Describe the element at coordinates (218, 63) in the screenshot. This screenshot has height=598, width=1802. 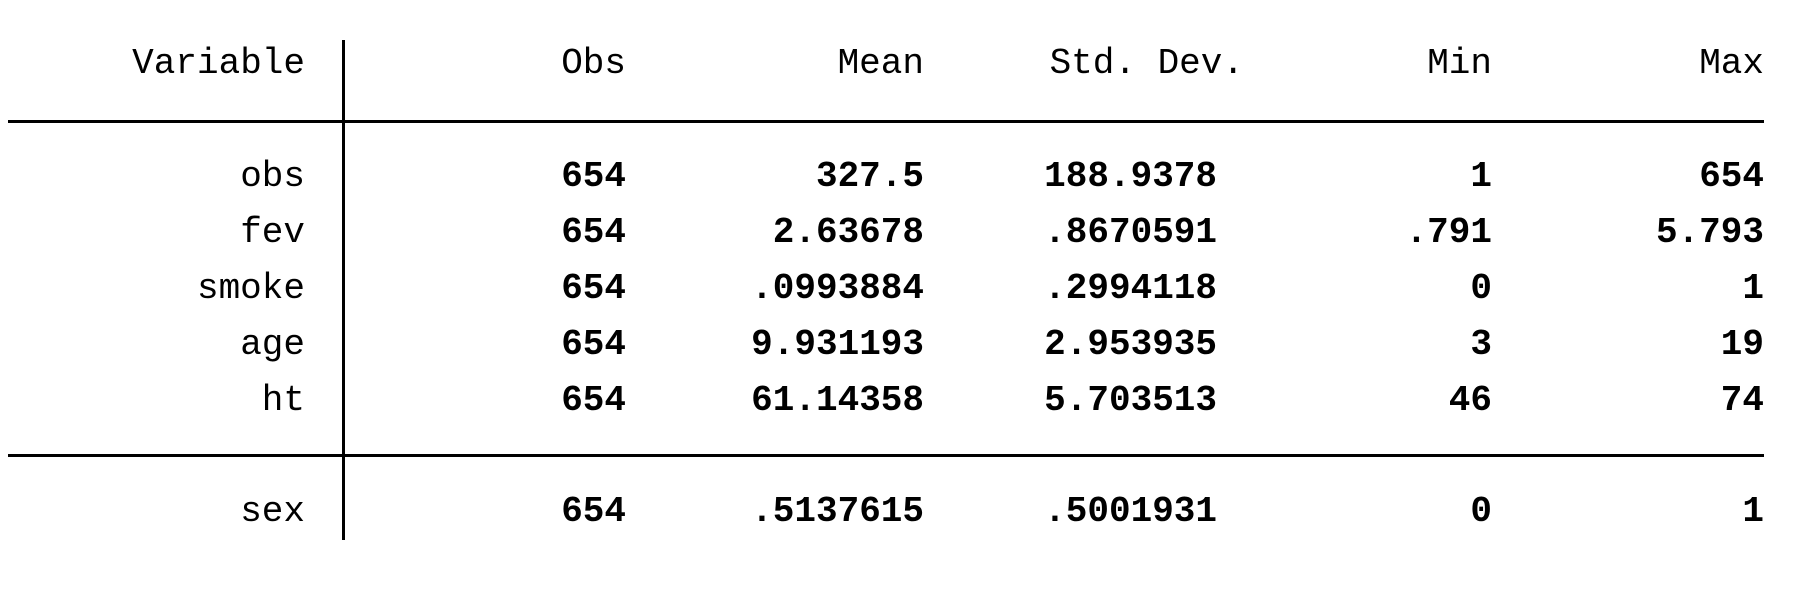
I see `header-variable: Variable` at that location.